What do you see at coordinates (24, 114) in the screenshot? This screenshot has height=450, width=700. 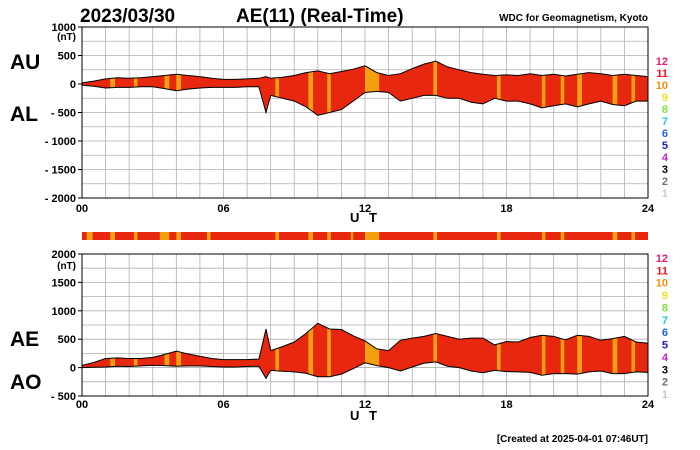 I see `ylabel-al: AL` at bounding box center [24, 114].